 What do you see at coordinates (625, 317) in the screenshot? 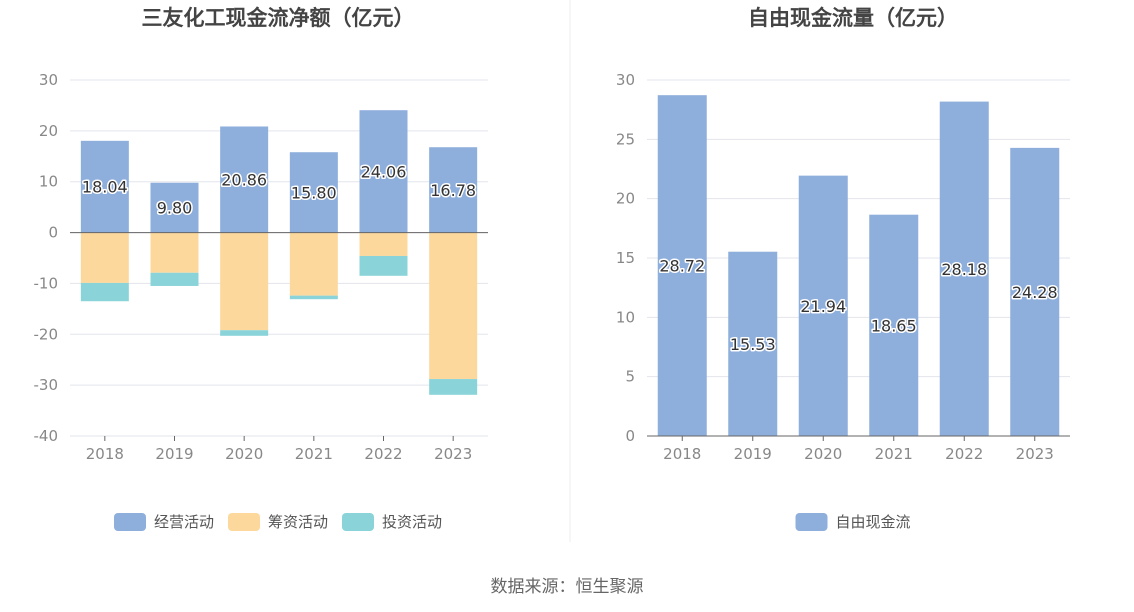
I see `right-y-tick-label: 10` at bounding box center [625, 317].